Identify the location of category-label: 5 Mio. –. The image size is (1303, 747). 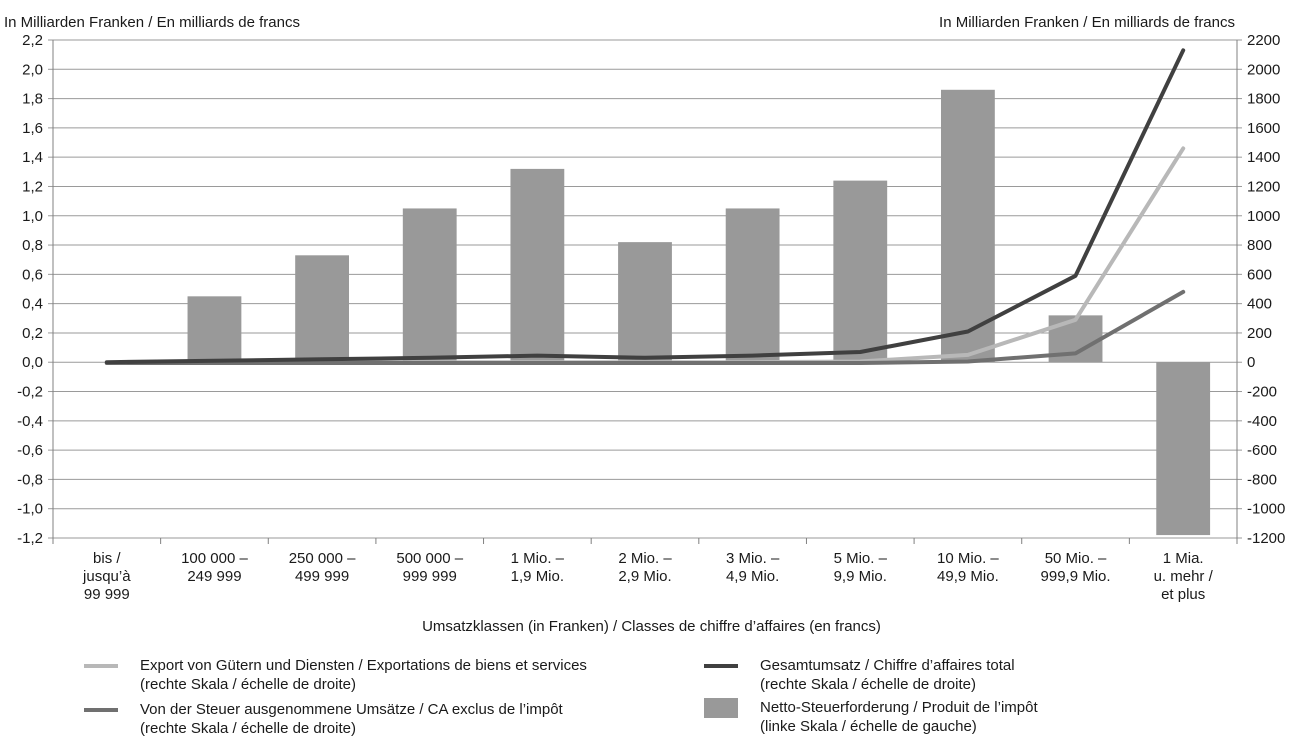
(861, 558).